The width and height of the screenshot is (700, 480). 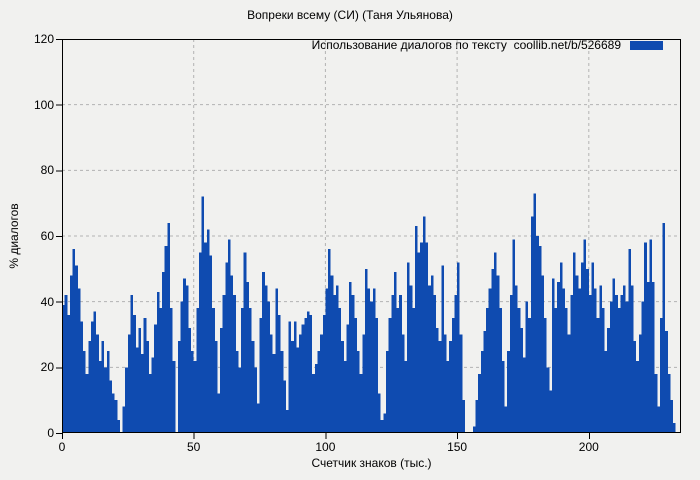 I want to click on x-tick-label: 150, so click(x=457, y=447).